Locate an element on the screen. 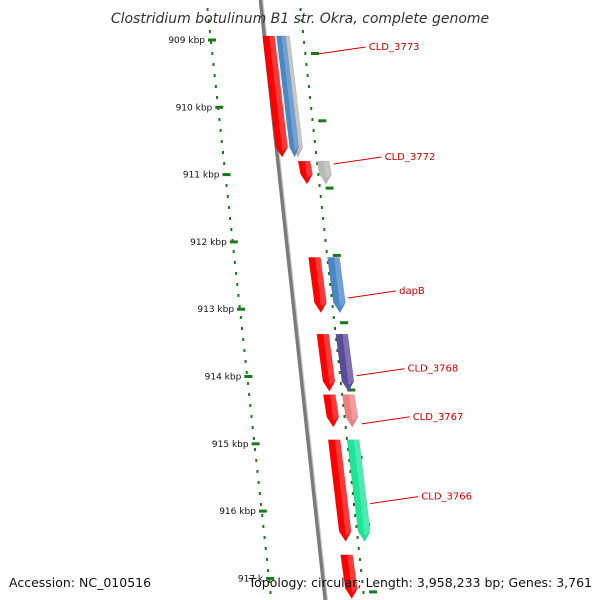  gene-label: CLD_3773 is located at coordinates (394, 47).